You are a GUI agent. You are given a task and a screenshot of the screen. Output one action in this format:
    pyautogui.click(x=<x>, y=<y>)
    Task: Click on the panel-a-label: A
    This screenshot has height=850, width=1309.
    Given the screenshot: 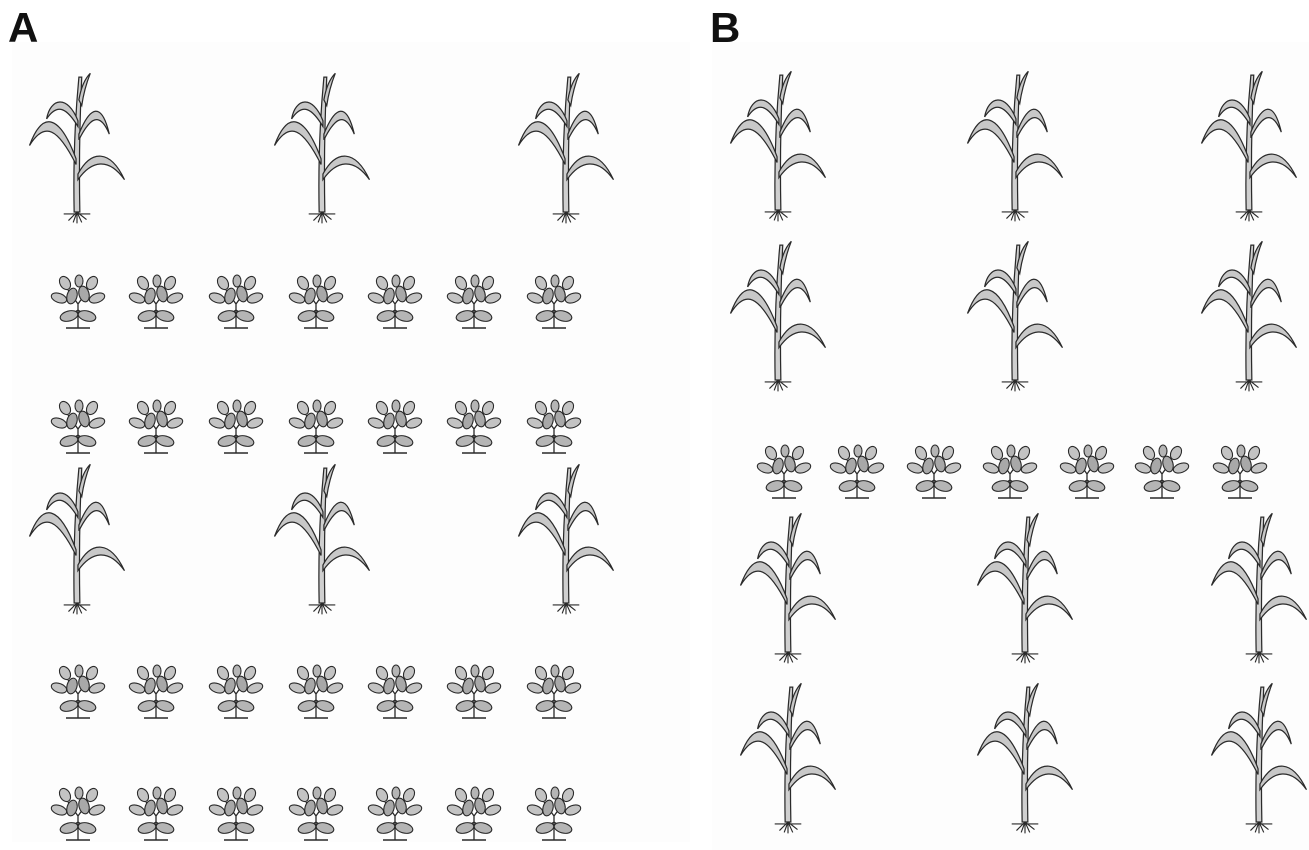 What is the action you would take?
    pyautogui.click(x=23, y=27)
    